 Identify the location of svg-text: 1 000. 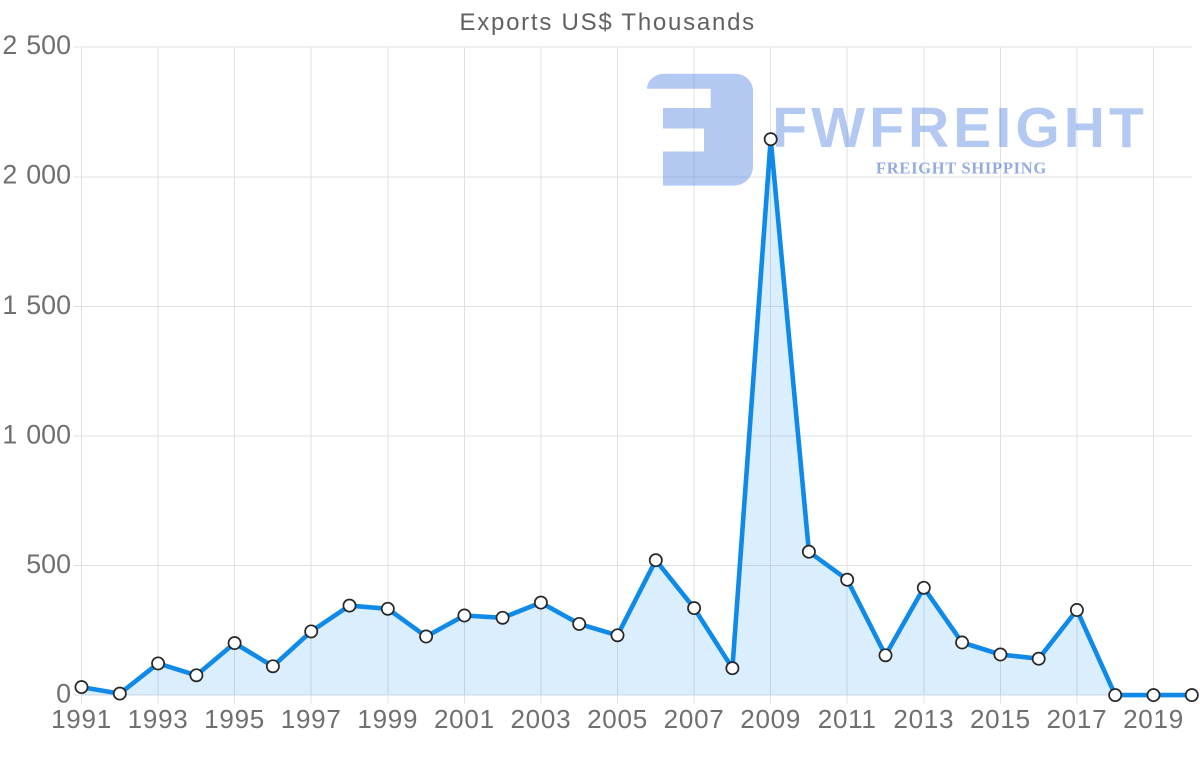
(36, 434).